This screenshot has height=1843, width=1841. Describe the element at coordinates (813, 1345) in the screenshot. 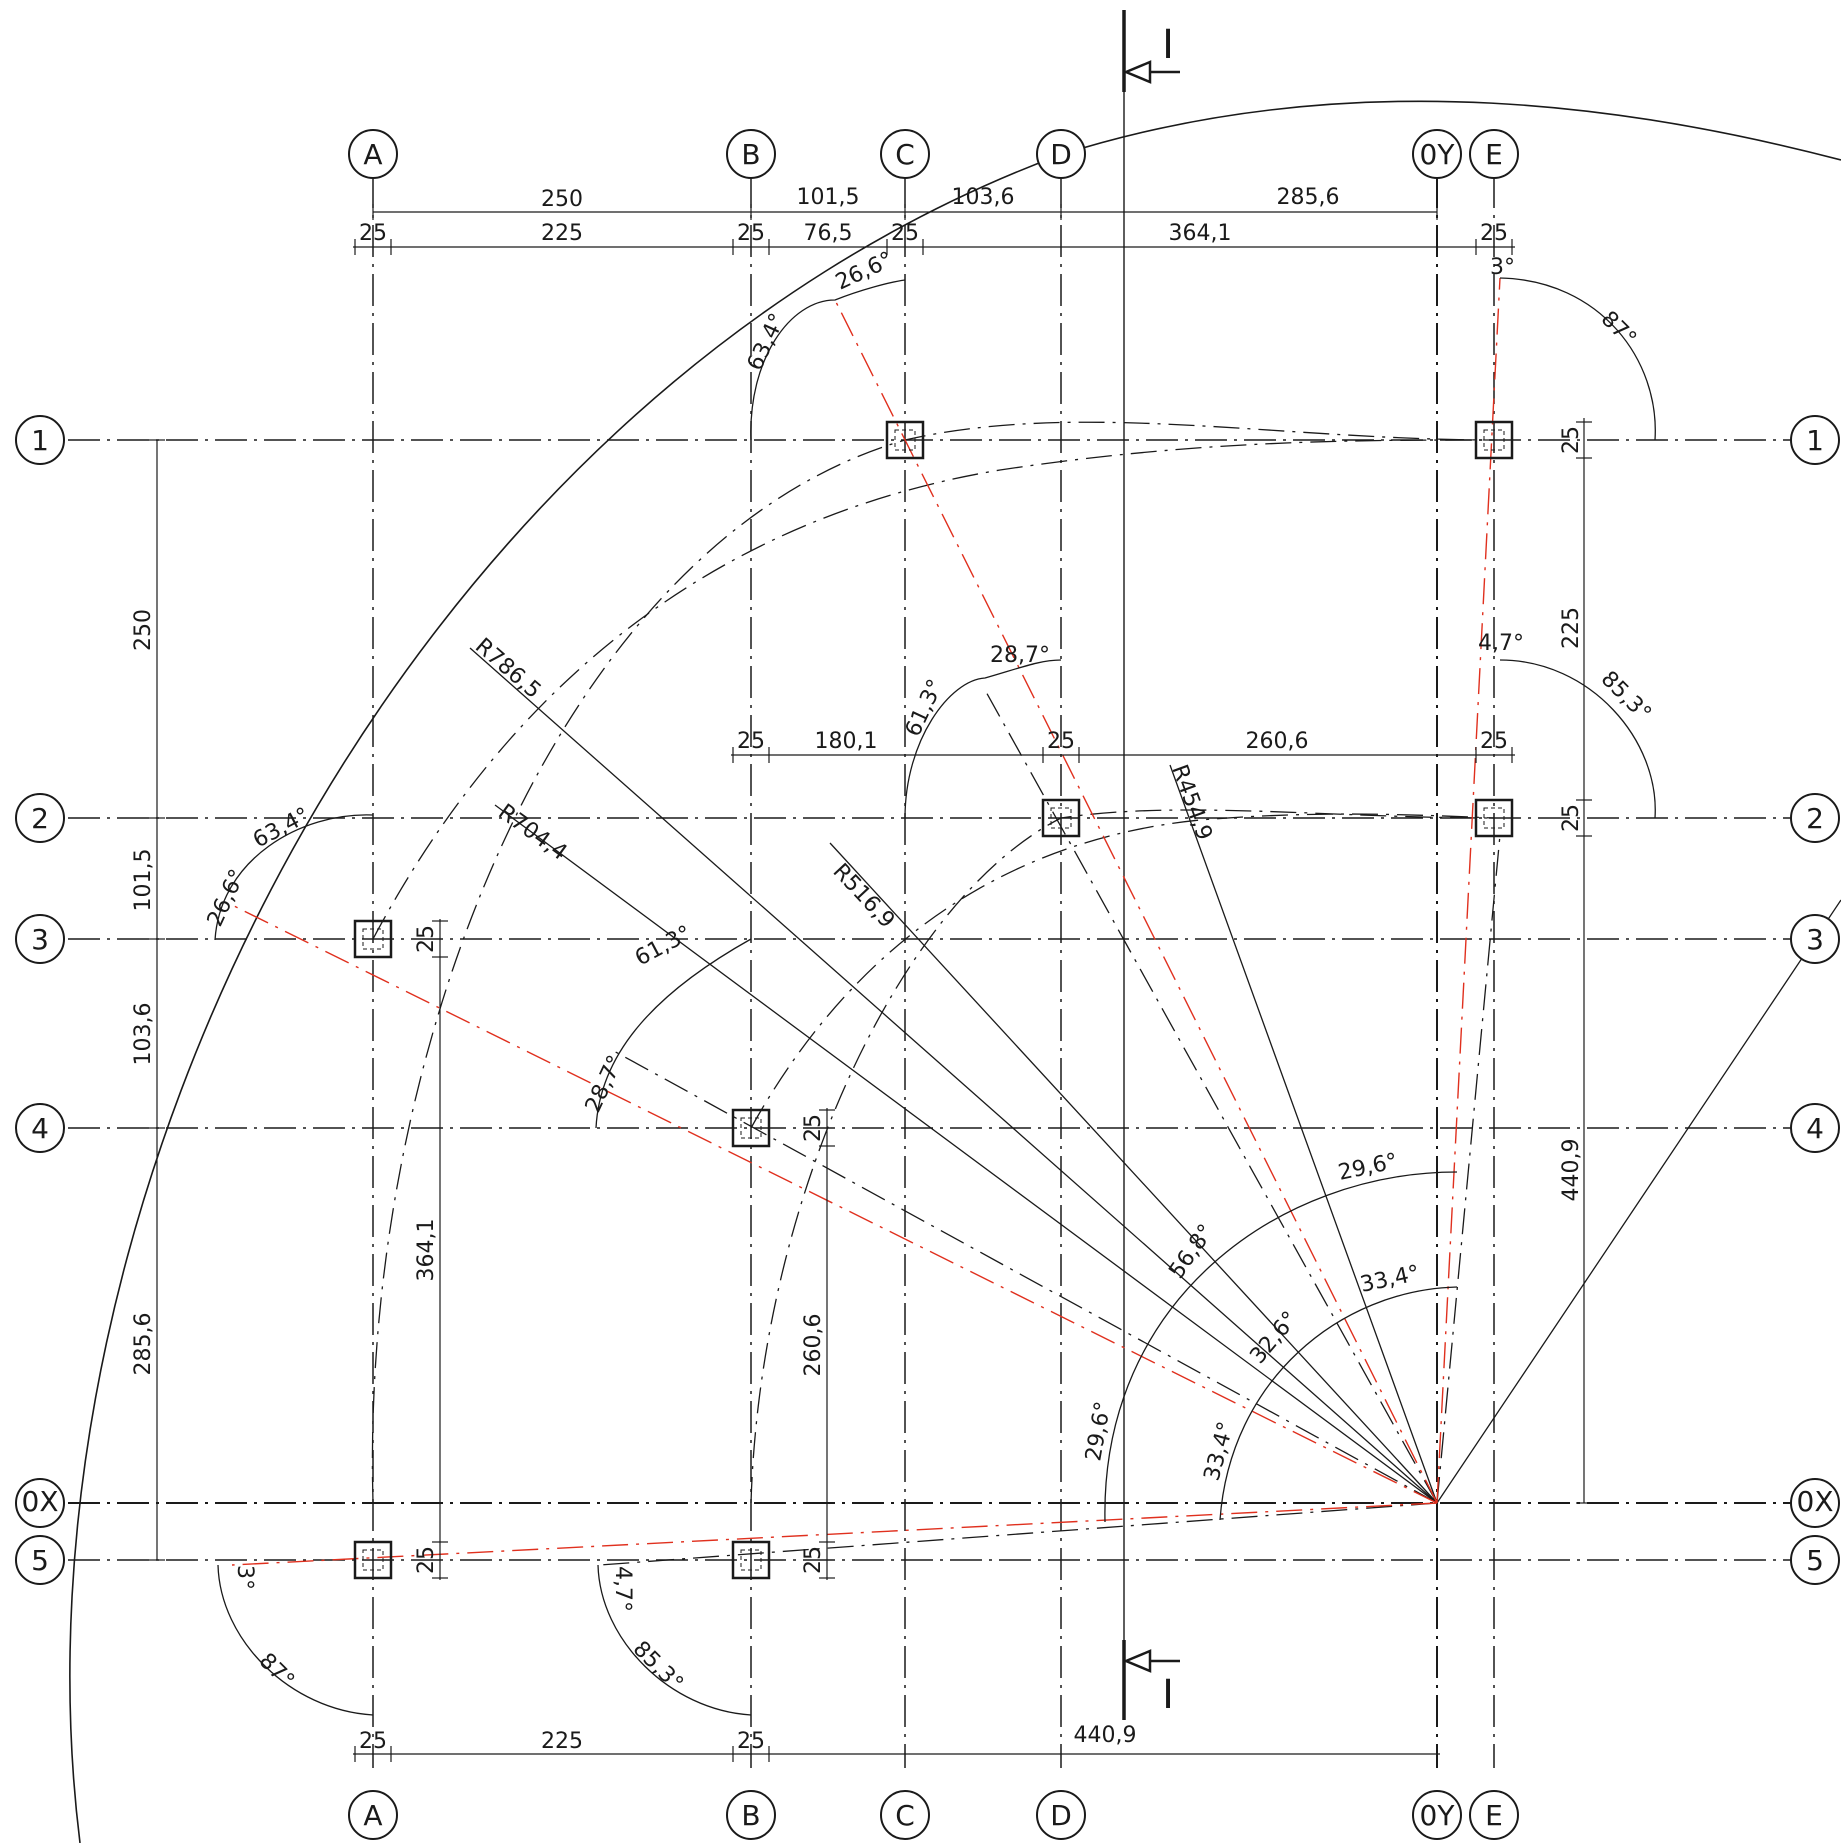

I see `dim-colb-1: 260,6` at that location.